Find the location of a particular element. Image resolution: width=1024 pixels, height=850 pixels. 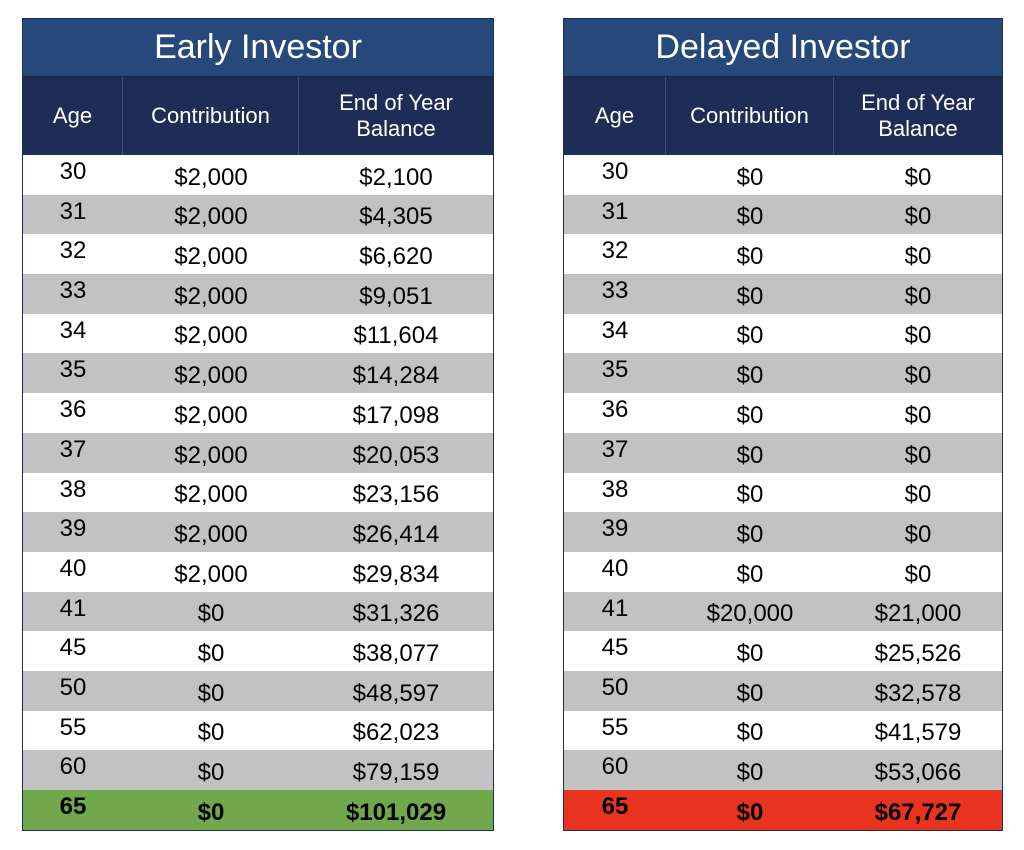

balance-cell: $48,597 is located at coordinates (396, 693).